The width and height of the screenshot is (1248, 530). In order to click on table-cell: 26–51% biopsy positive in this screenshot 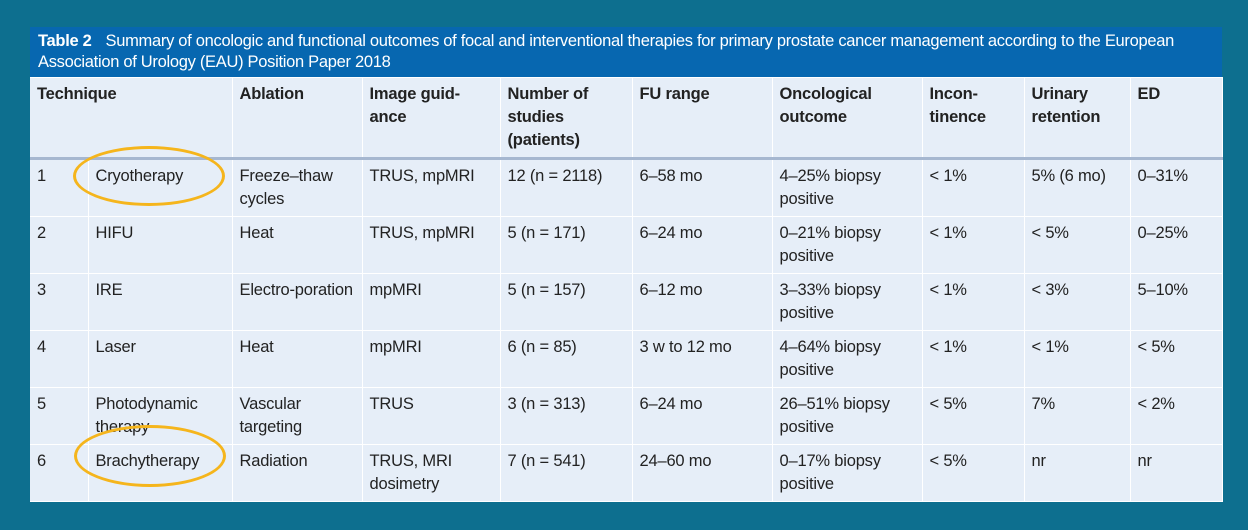, I will do `click(847, 416)`.